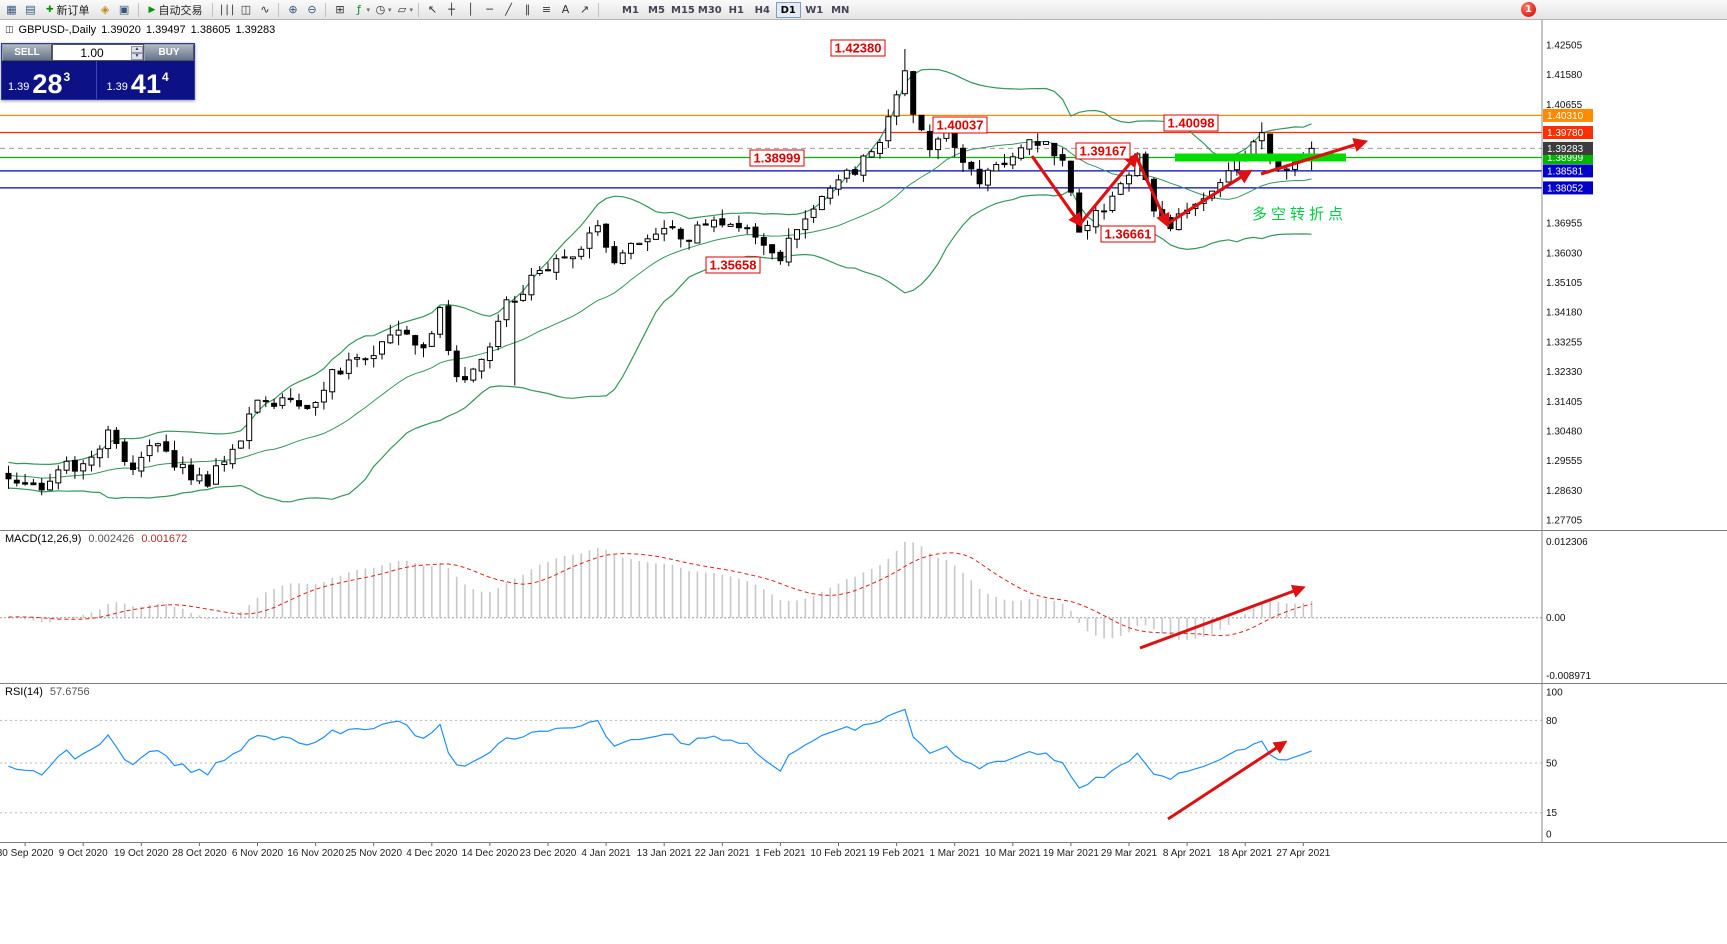 Image resolution: width=1727 pixels, height=944 pixels. Describe the element at coordinates (137, 56) in the screenshot. I see `volume-down-arrow: ▼` at that location.